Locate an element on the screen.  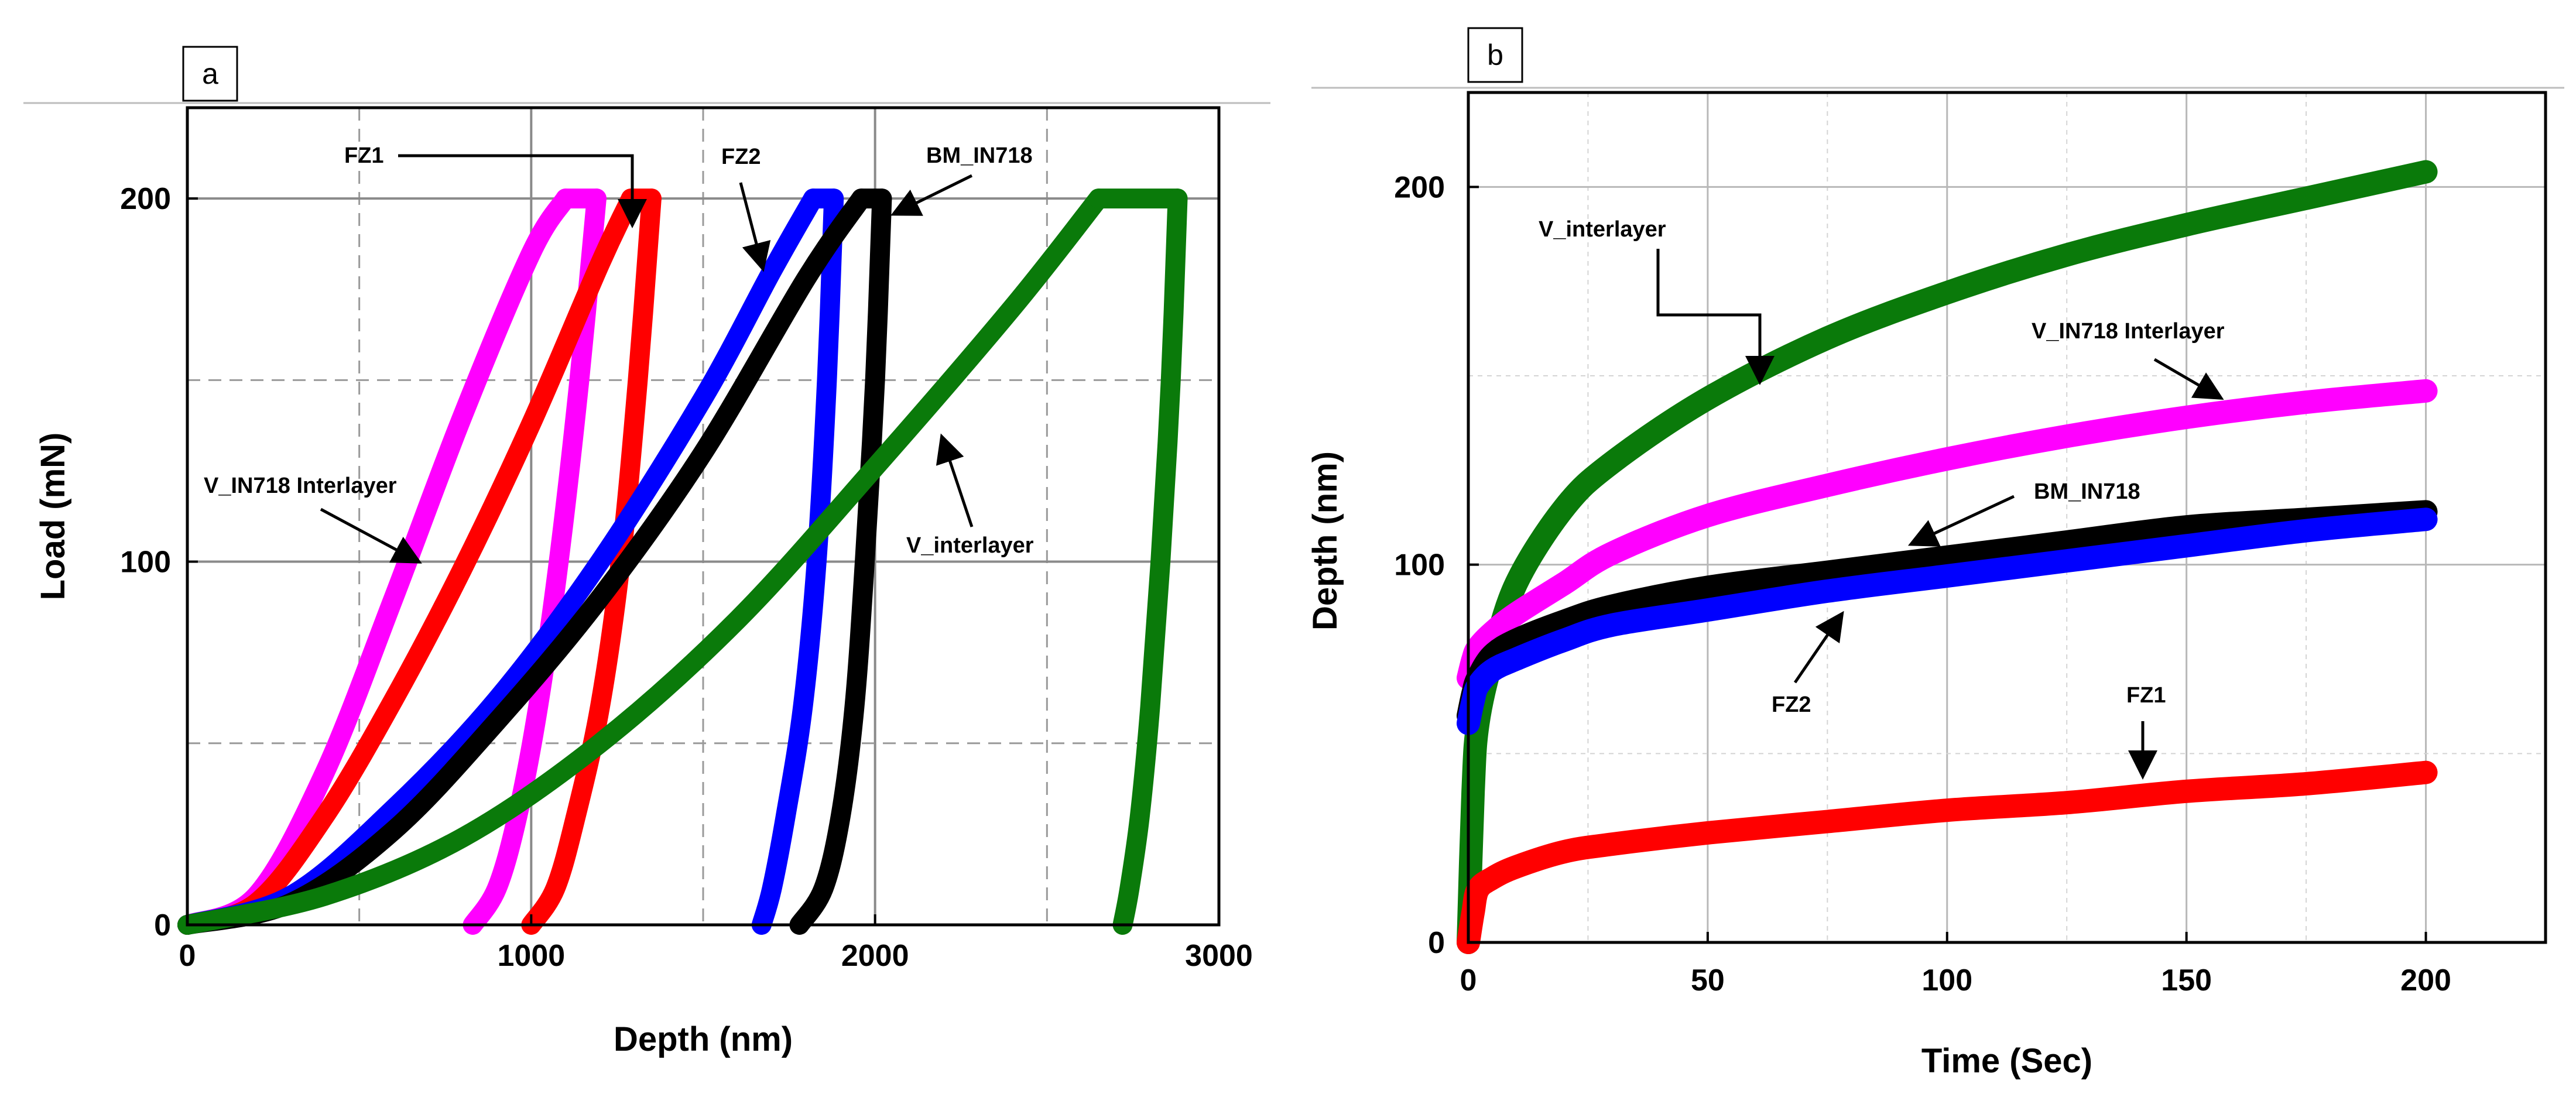
x-tick-label: 2000 is located at coordinates (875, 956).